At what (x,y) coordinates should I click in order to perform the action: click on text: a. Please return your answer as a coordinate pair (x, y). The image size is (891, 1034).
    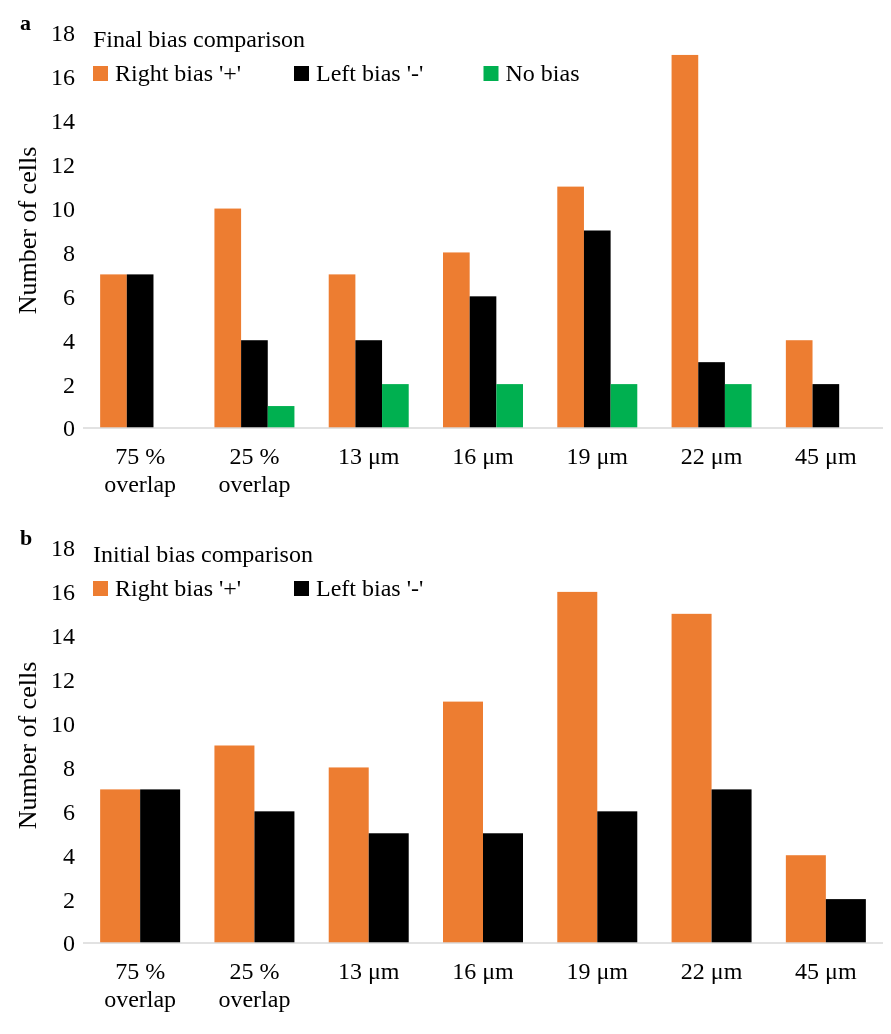
    Looking at the image, I should click on (25, 22).